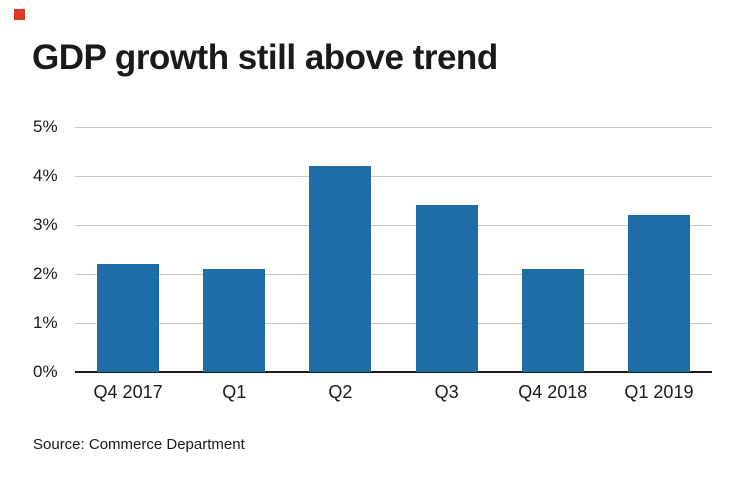  What do you see at coordinates (53, 249) in the screenshot?
I see `y-axis: 0% 1% 2% 3% 4% 5%` at bounding box center [53, 249].